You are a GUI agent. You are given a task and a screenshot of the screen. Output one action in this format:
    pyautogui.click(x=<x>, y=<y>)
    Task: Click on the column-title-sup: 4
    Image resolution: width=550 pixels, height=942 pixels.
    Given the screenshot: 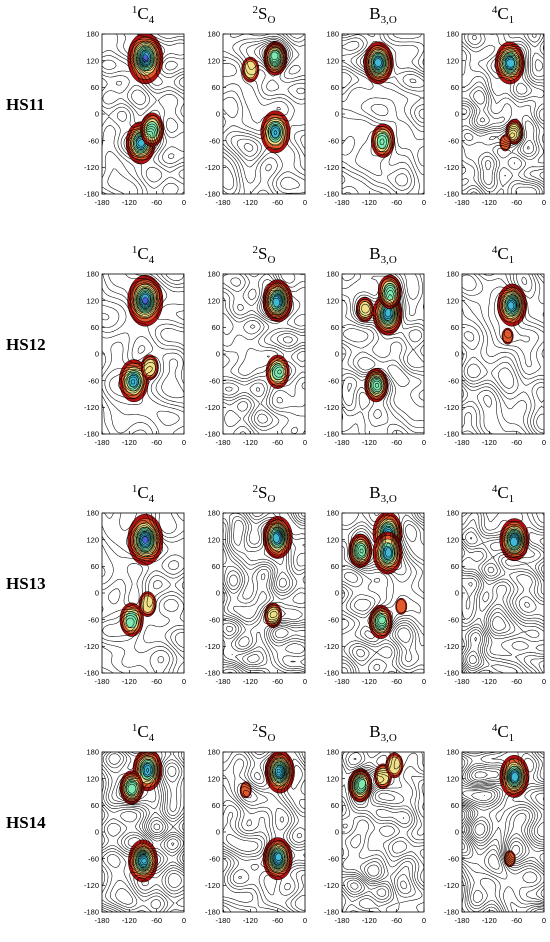 What is the action you would take?
    pyautogui.click(x=495, y=489)
    